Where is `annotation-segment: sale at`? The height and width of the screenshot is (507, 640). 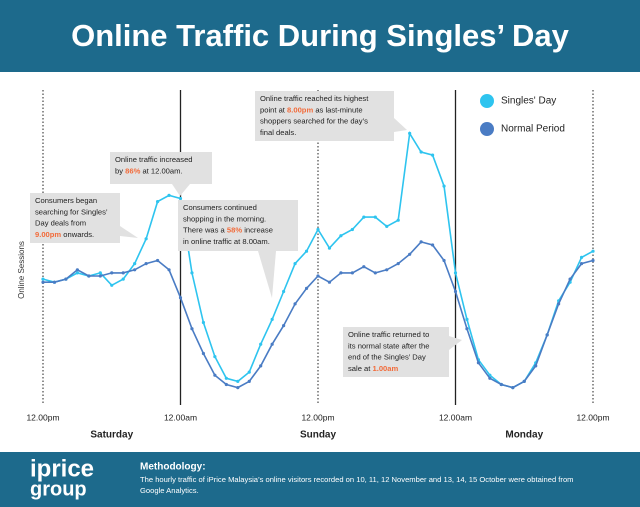
annotation-segment: sale at is located at coordinates (360, 368).